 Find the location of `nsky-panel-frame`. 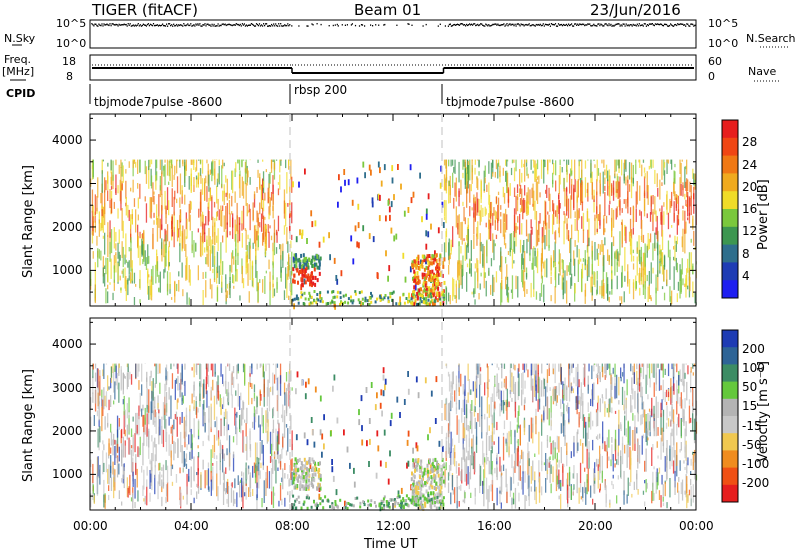

nsky-panel-frame is located at coordinates (393, 34).